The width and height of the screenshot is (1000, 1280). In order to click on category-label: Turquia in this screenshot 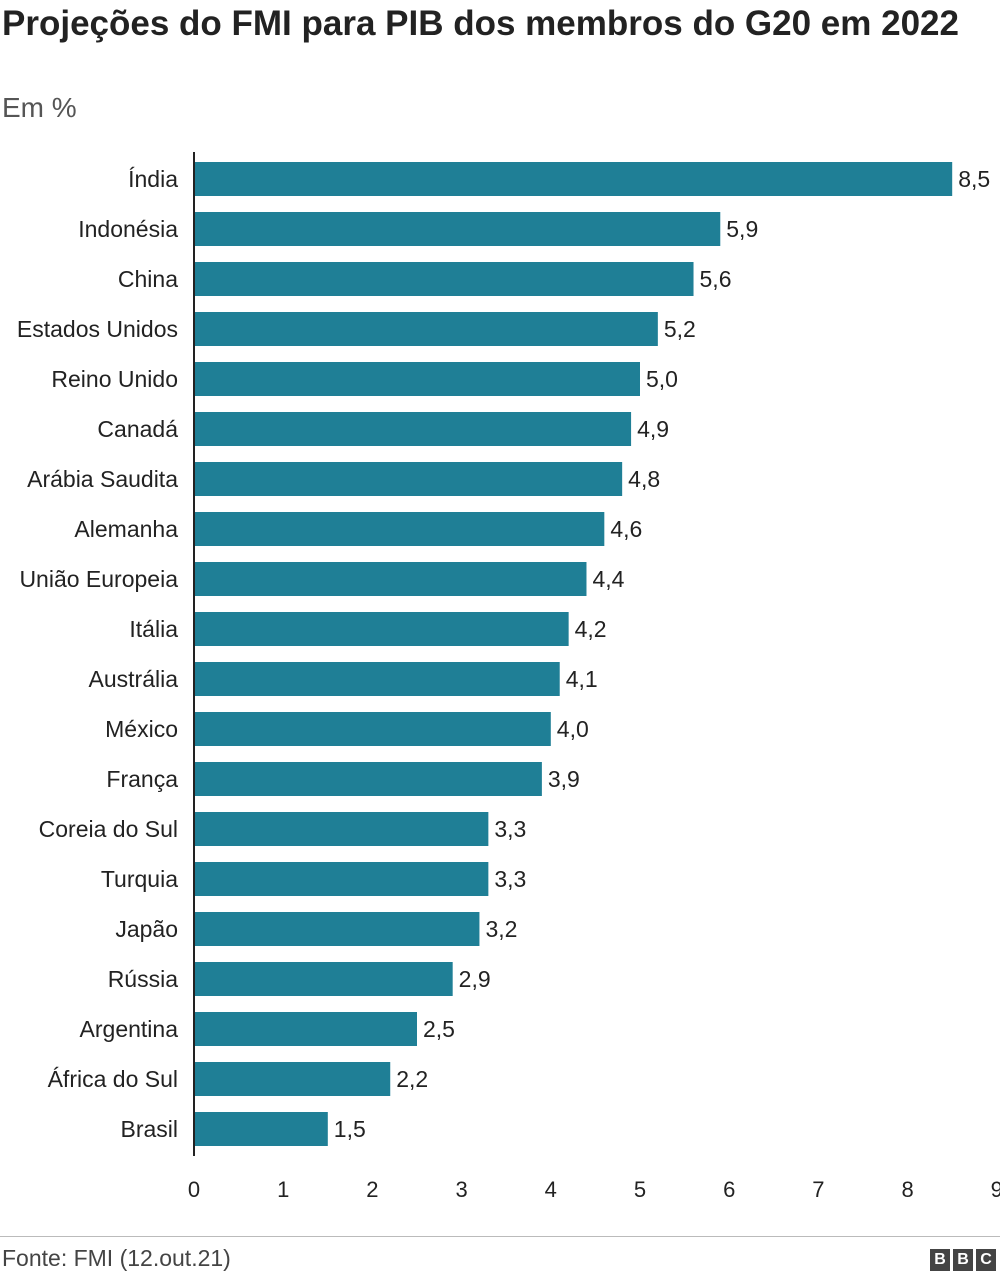, I will do `click(139, 879)`.